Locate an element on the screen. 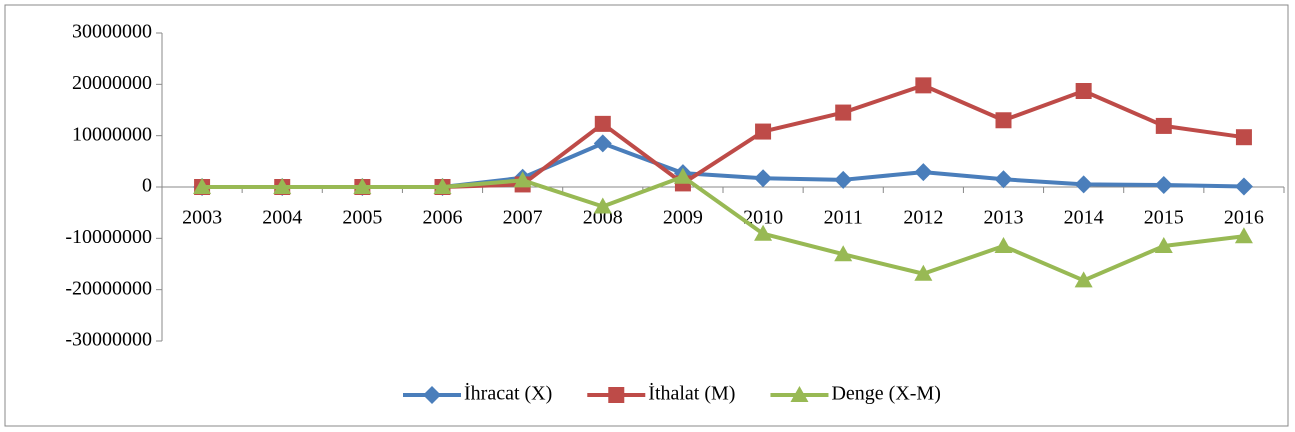  x-tick-label: 2009 is located at coordinates (683, 218).